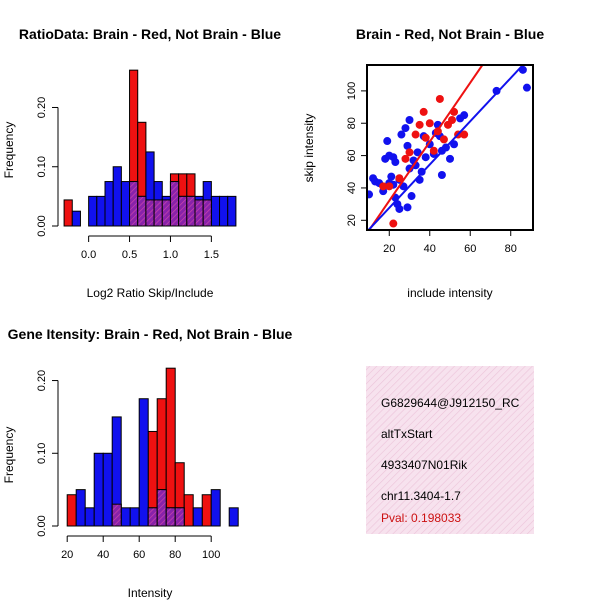  What do you see at coordinates (352, 91) in the screenshot?
I see `y-tick-label: 100` at bounding box center [352, 91].